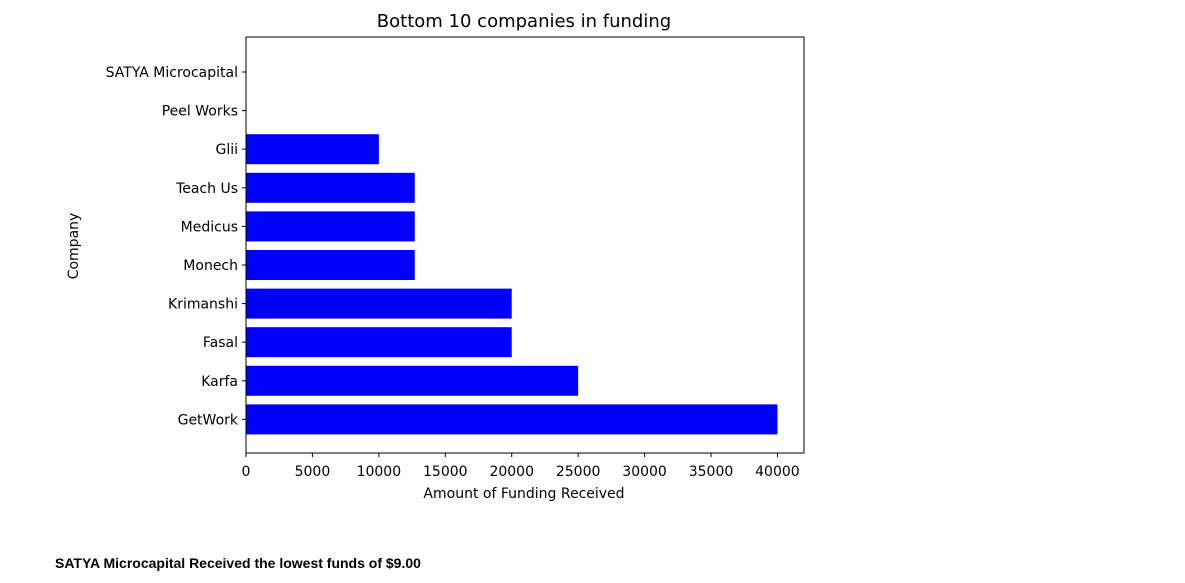  What do you see at coordinates (512, 419) in the screenshot?
I see `bar-getwork` at bounding box center [512, 419].